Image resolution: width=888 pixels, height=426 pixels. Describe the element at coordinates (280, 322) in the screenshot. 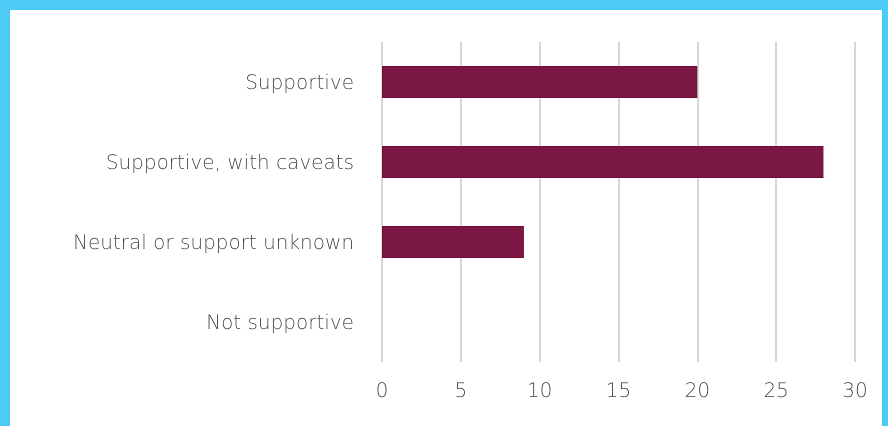

I see `y-tick-label: Not supportive` at that location.